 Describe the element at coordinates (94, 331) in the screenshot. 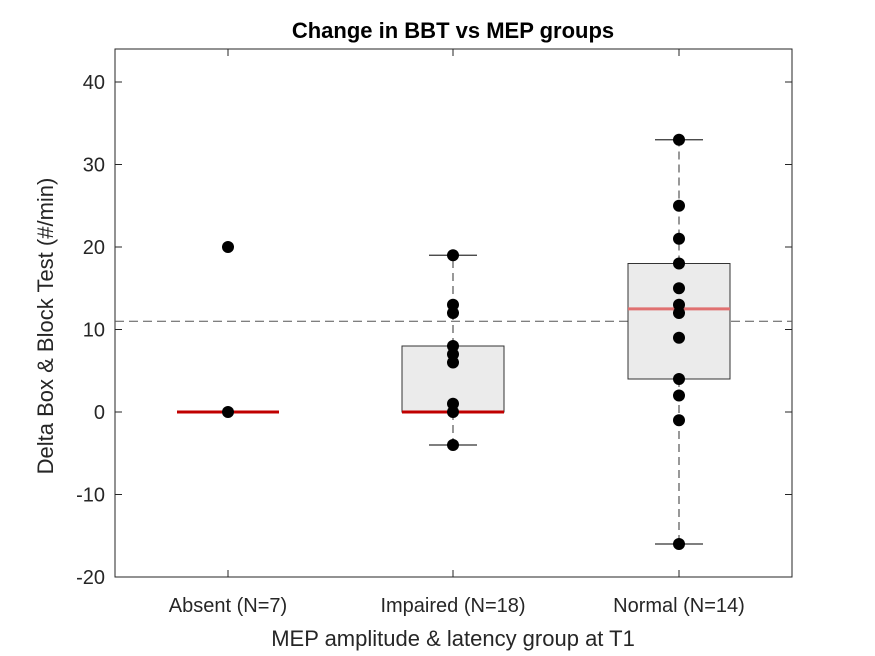

I see `y-tick-label: 10` at that location.